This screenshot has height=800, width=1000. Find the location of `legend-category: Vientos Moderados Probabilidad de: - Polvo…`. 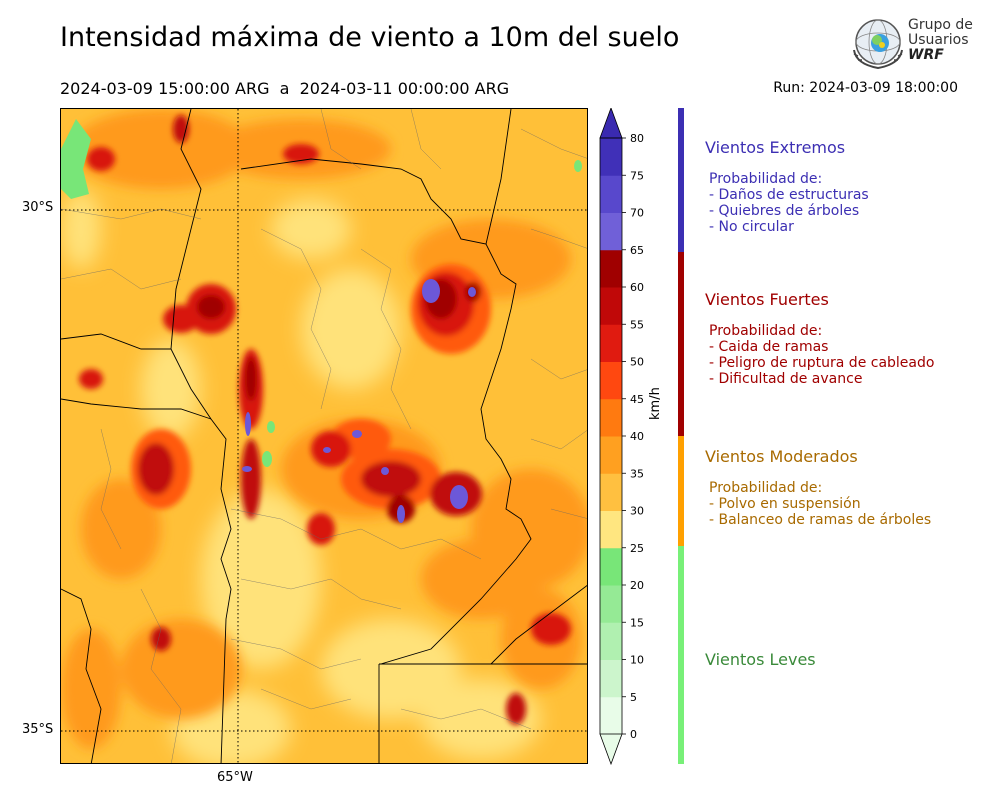

legend-category: Vientos Moderados Probabilidad de: - Polvo… is located at coordinates (818, 487).